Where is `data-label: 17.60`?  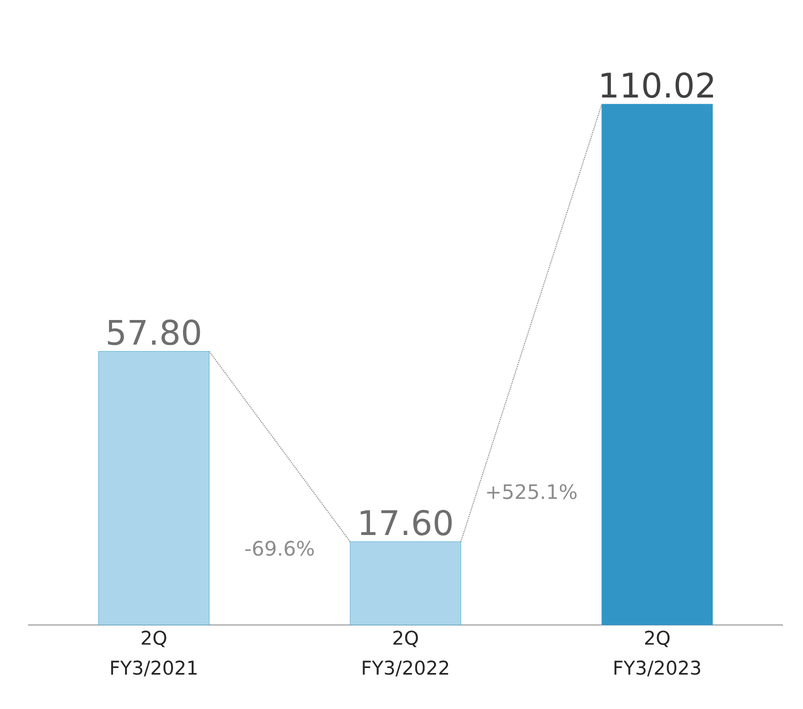
data-label: 17.60 is located at coordinates (406, 523).